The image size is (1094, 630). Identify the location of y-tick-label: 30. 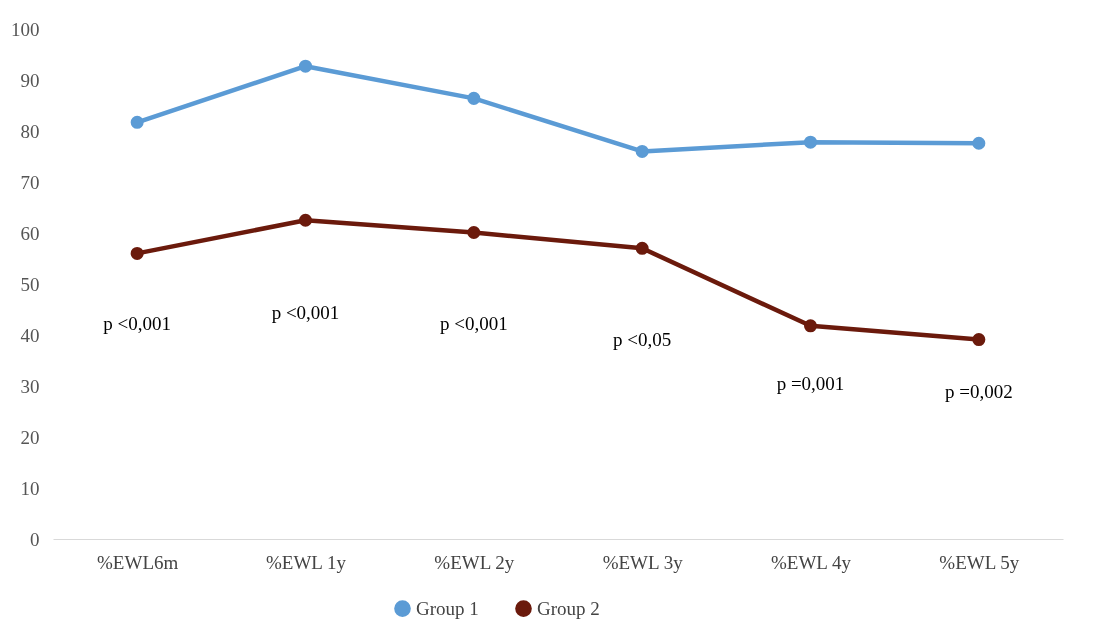
(30, 386).